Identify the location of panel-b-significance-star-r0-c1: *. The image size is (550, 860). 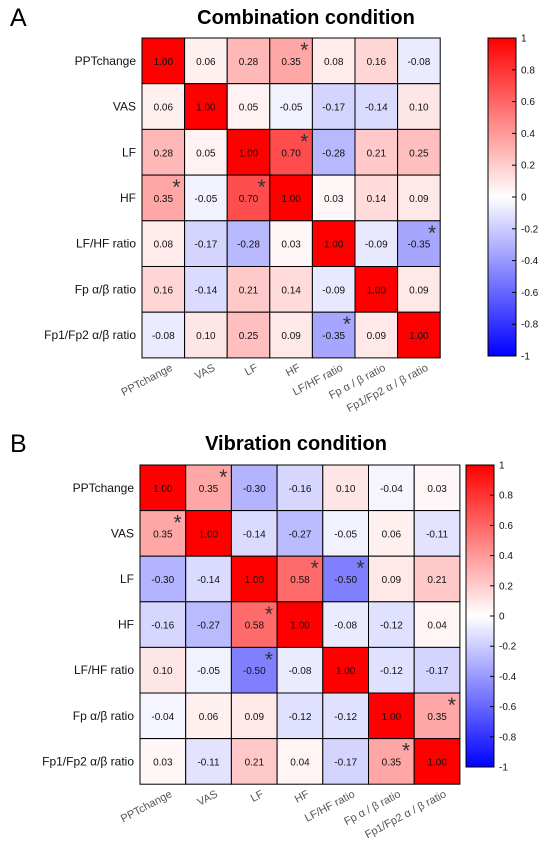
(223, 477).